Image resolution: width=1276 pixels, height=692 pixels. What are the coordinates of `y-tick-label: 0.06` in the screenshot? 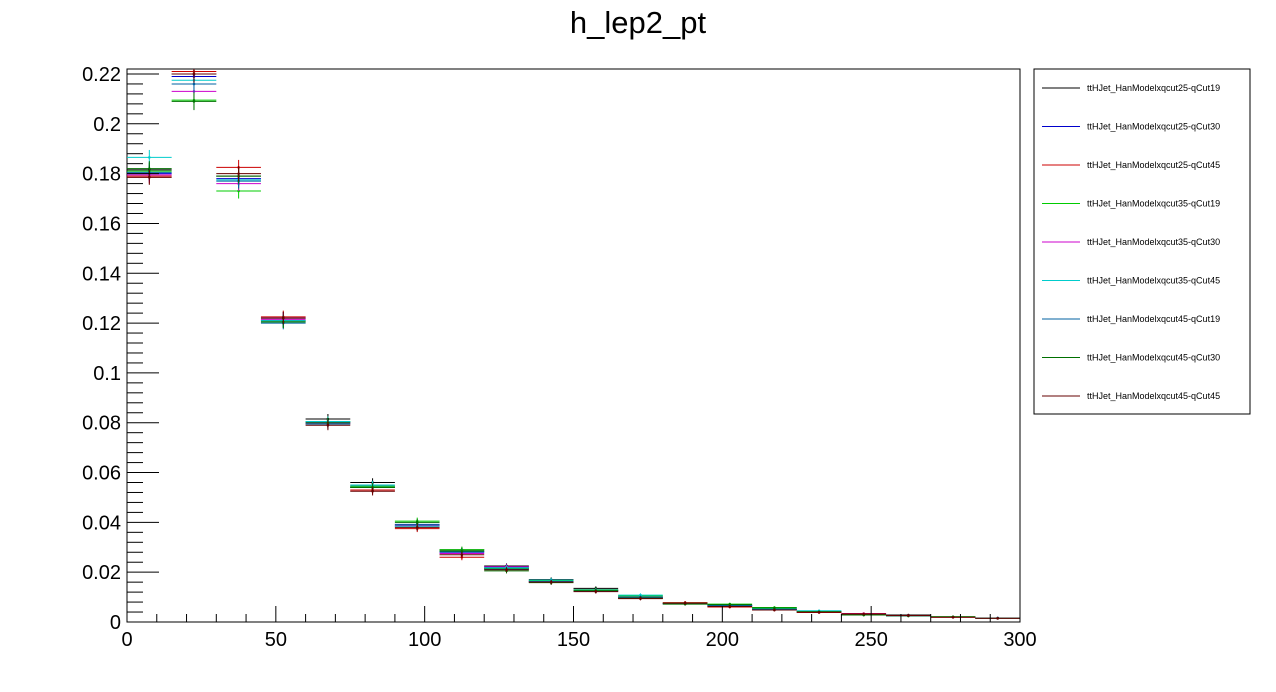 It's located at (101, 474).